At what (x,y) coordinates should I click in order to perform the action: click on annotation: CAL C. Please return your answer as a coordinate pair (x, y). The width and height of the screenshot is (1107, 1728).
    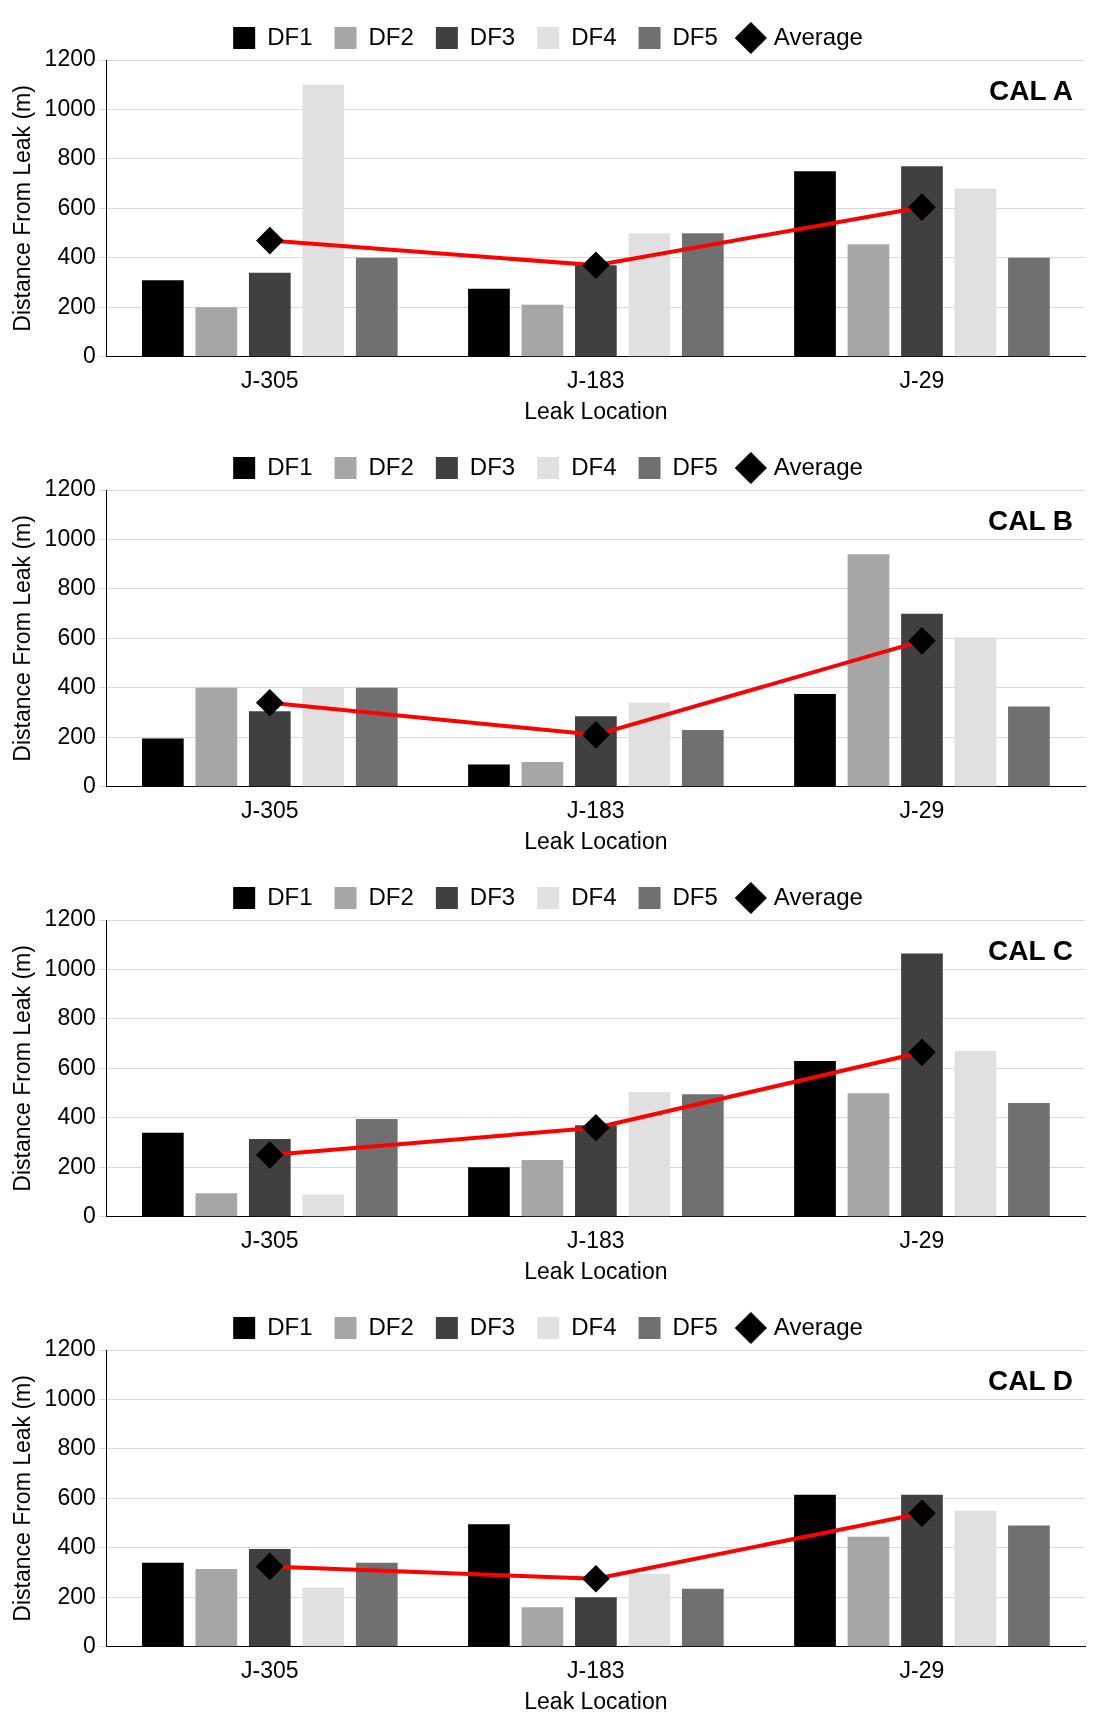
    Looking at the image, I should click on (1030, 950).